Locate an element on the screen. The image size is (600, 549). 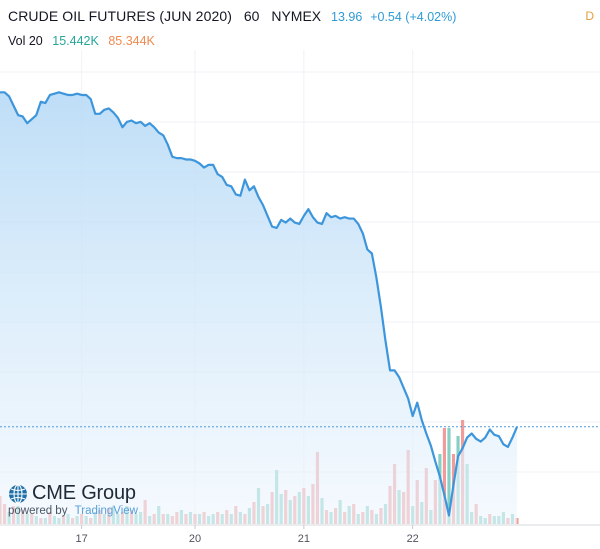
volume-ma-value: 85.344K is located at coordinates (131, 41).